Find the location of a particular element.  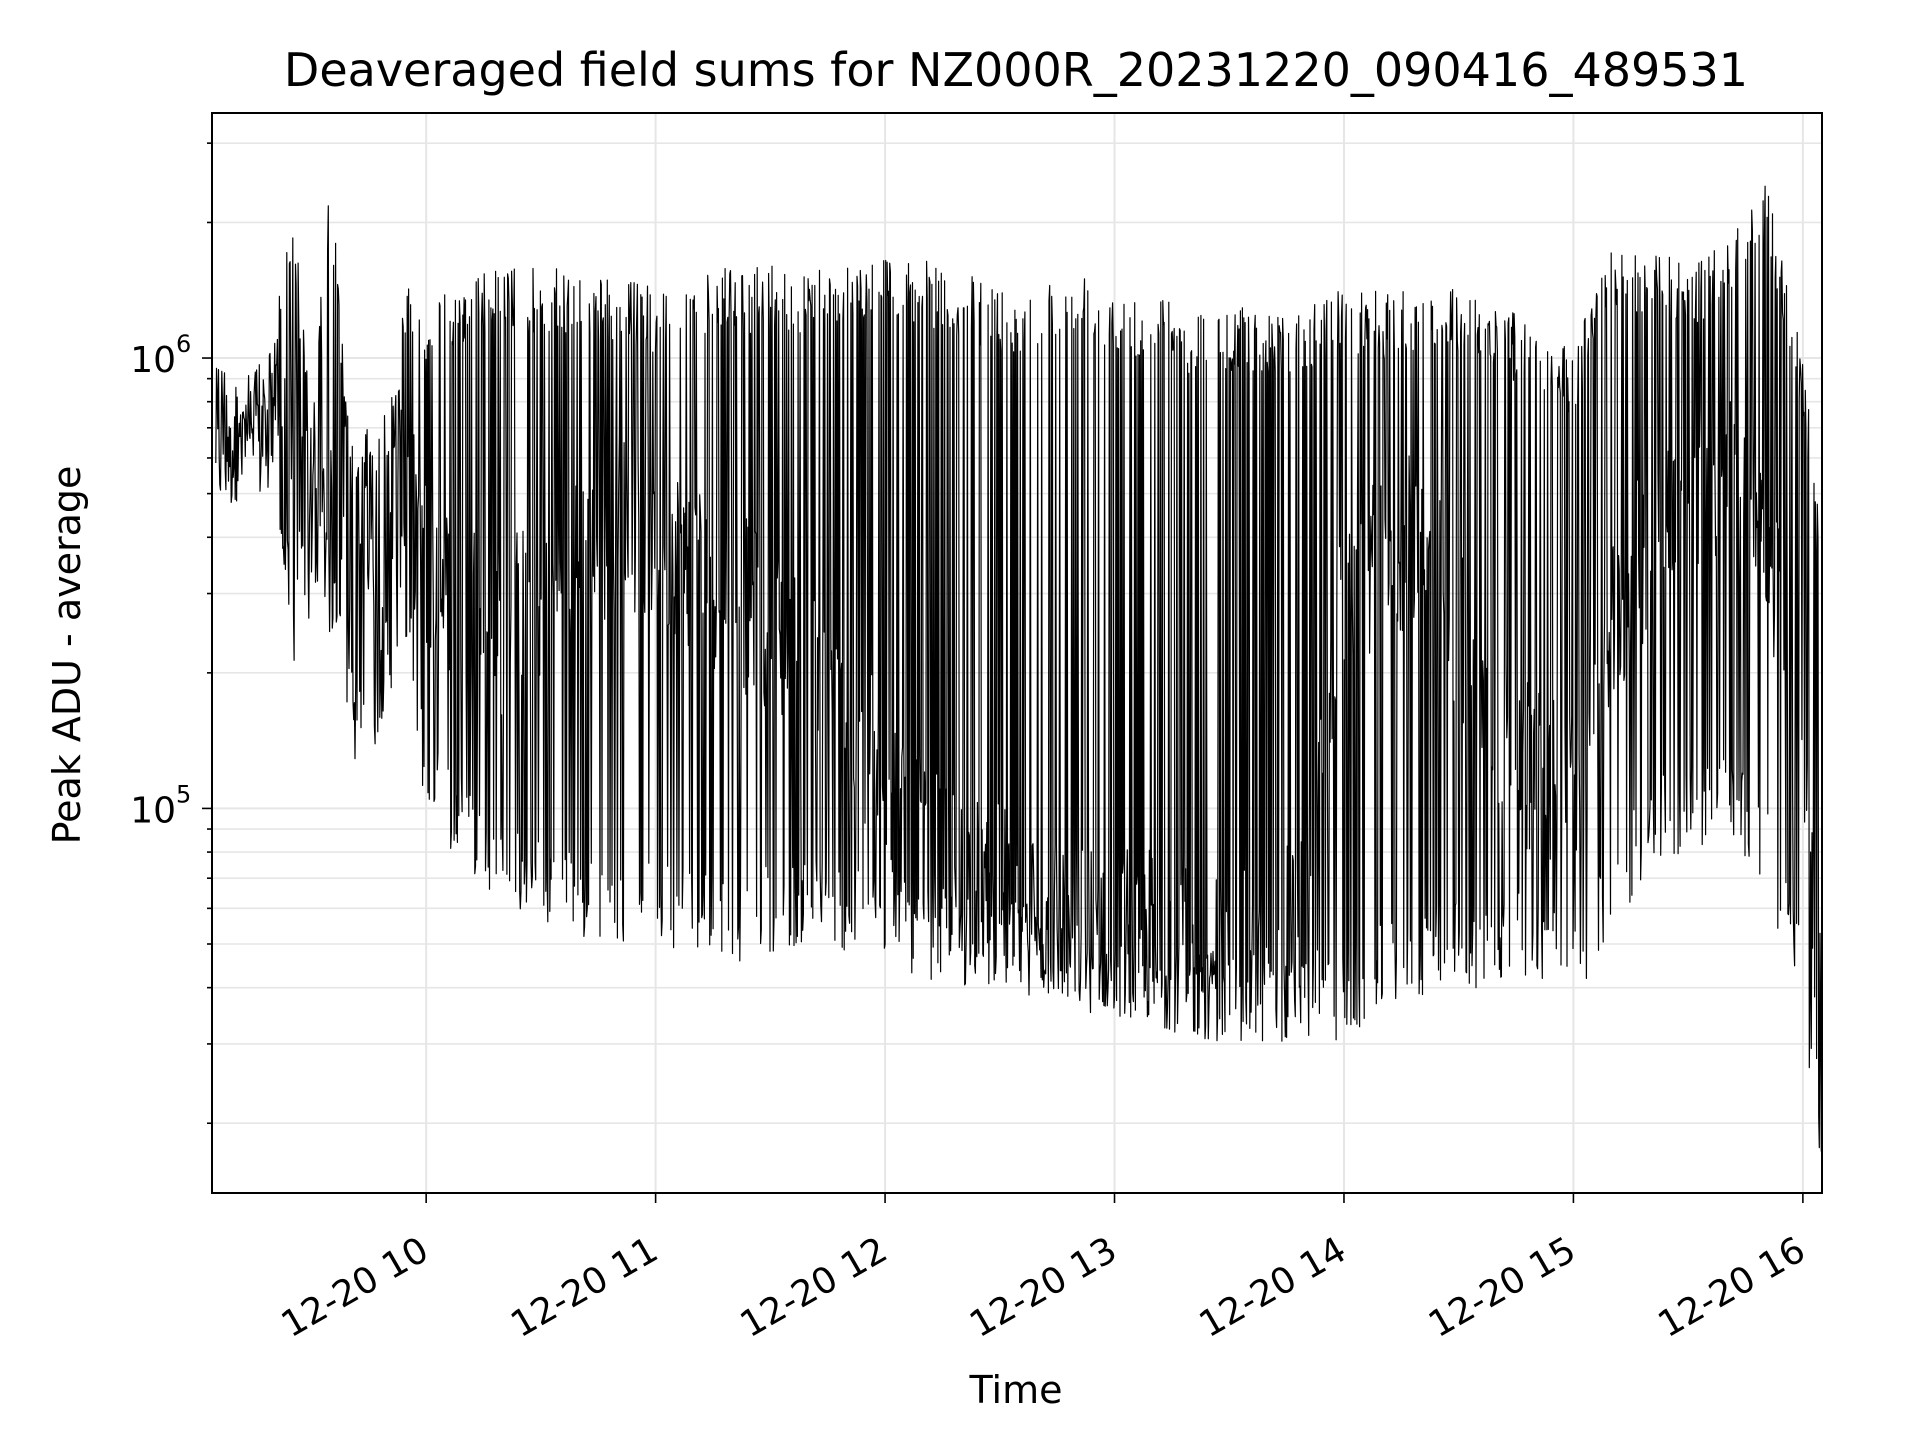

y-axis-label: Peak ADU - average is located at coordinates (67, 655).